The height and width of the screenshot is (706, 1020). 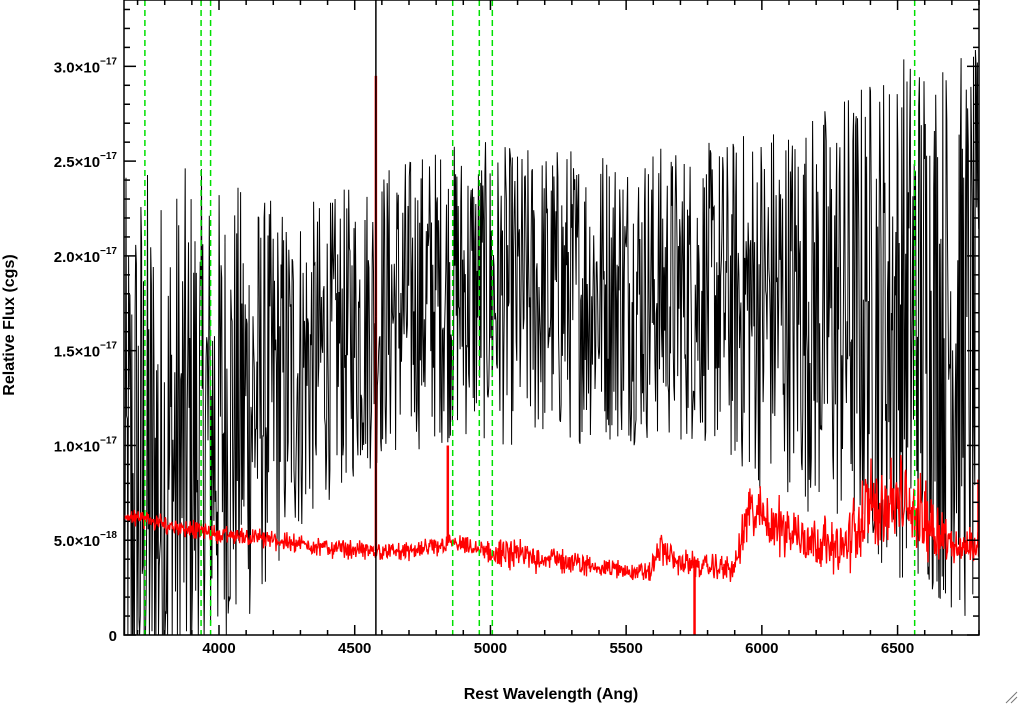 What do you see at coordinates (86, 540) in the screenshot?
I see `y-tick-label: 5.0×10⁻¹⁸` at bounding box center [86, 540].